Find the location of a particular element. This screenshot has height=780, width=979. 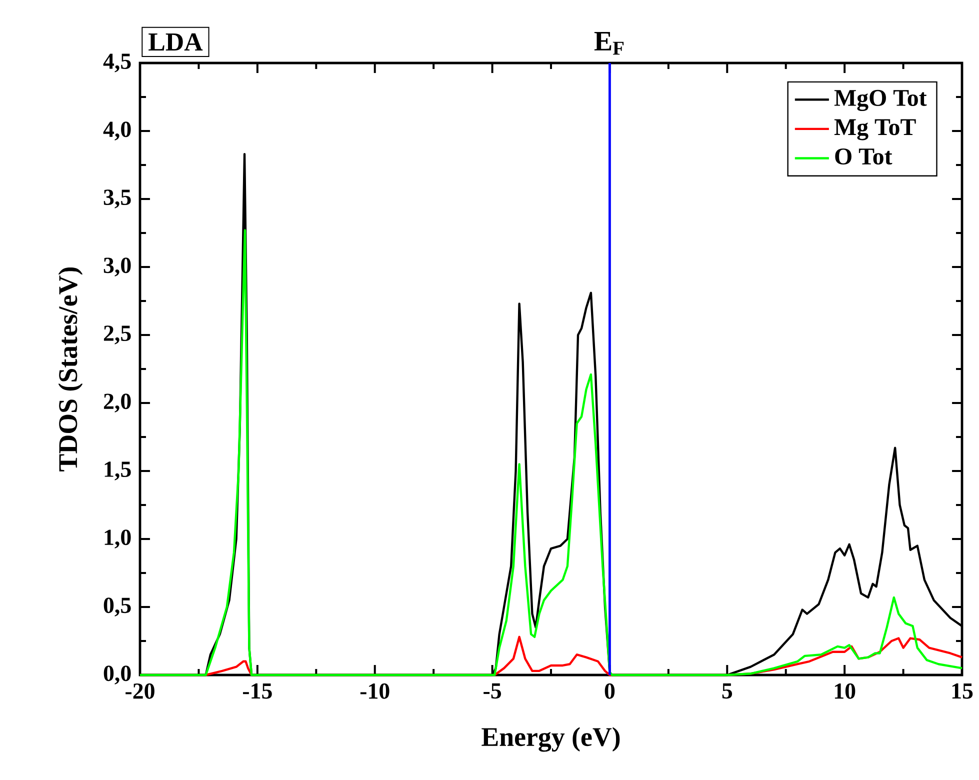

y-tick-label: 1,0 is located at coordinates (117, 539).